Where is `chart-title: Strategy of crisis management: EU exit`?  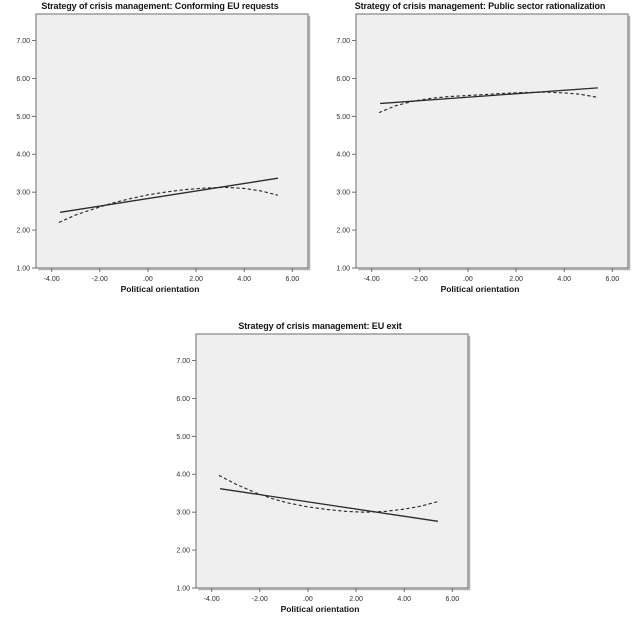
chart-title: Strategy of crisis management: EU exit is located at coordinates (320, 326).